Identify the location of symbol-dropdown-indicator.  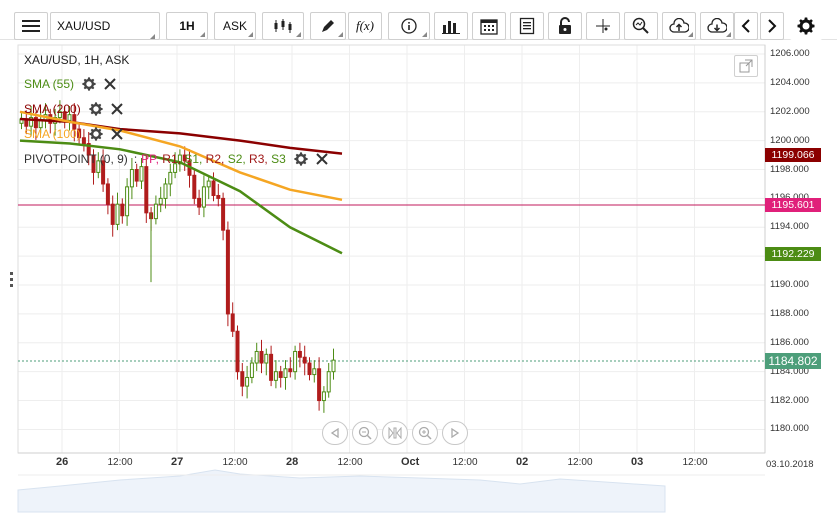
(152, 36).